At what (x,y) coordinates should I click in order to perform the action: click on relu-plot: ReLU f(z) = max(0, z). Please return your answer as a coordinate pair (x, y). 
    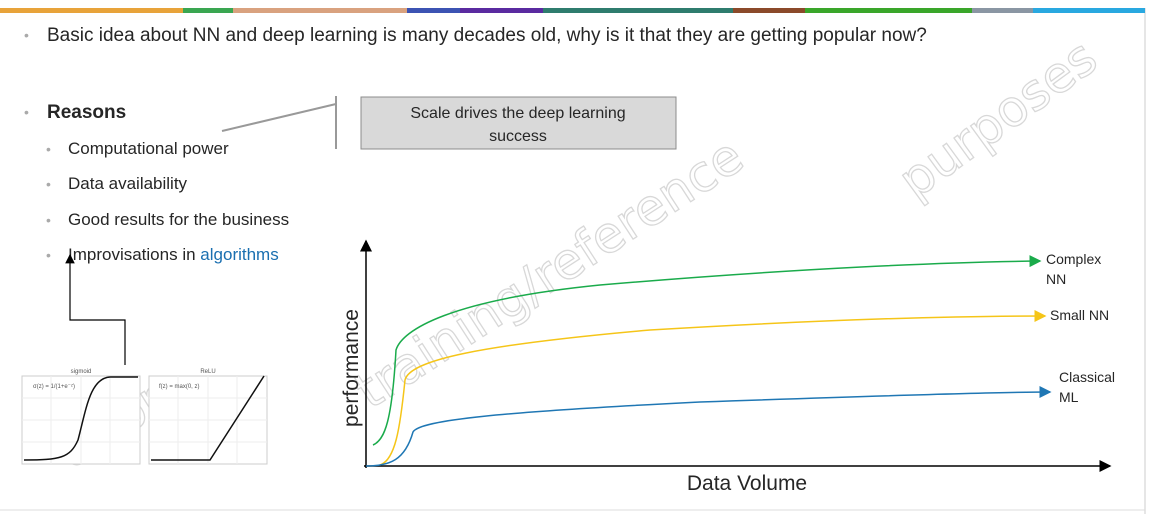
    Looking at the image, I should click on (208, 417).